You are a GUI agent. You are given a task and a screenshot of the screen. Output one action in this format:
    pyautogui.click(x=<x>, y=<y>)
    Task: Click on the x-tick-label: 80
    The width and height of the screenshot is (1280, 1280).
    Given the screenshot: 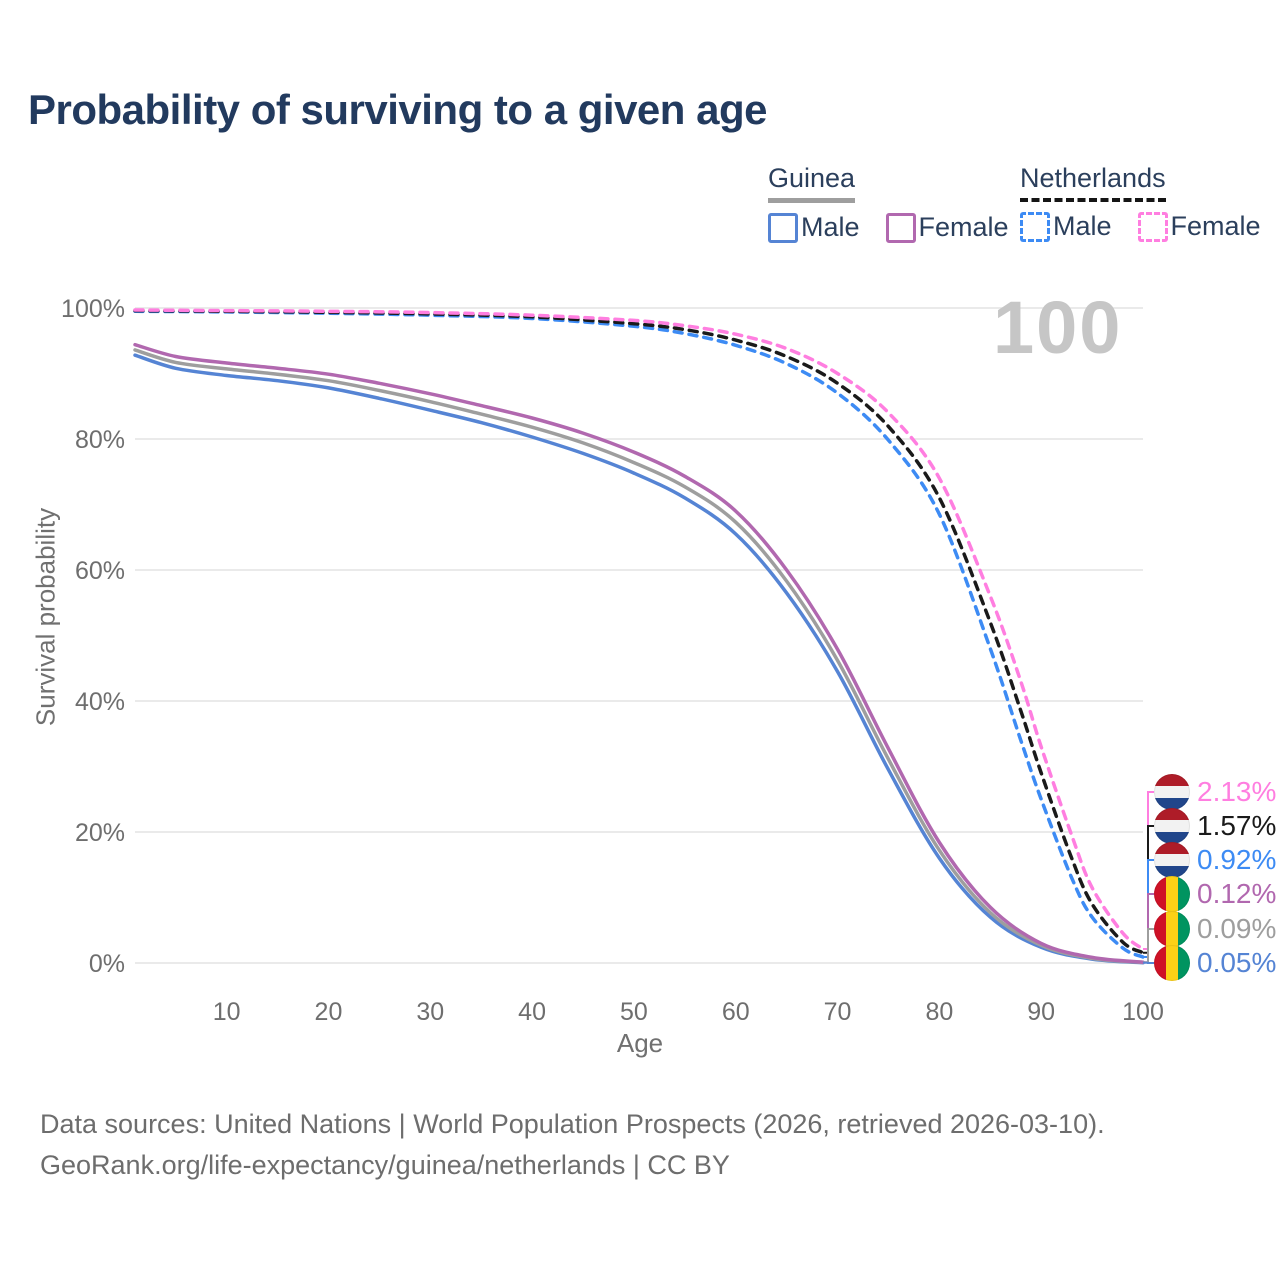 What is the action you would take?
    pyautogui.click(x=939, y=1012)
    